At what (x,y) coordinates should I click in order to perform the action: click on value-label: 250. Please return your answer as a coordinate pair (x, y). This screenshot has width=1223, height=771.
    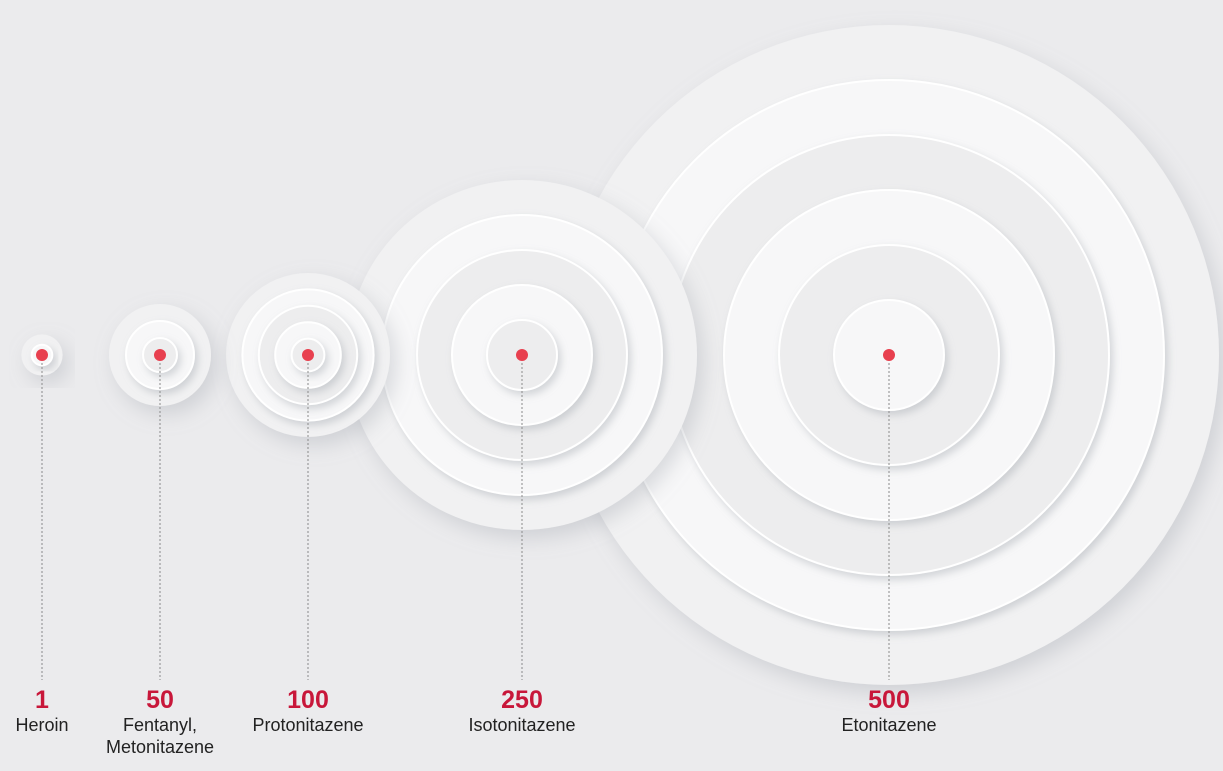
    Looking at the image, I should click on (522, 700).